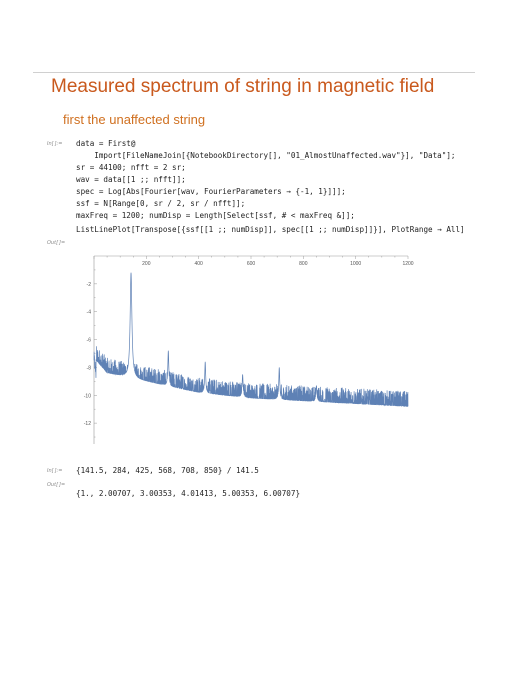  What do you see at coordinates (161, 203) in the screenshot?
I see `code-line: ssf = N[Range[0, sr / 2, sr / nfft]];` at bounding box center [161, 203].